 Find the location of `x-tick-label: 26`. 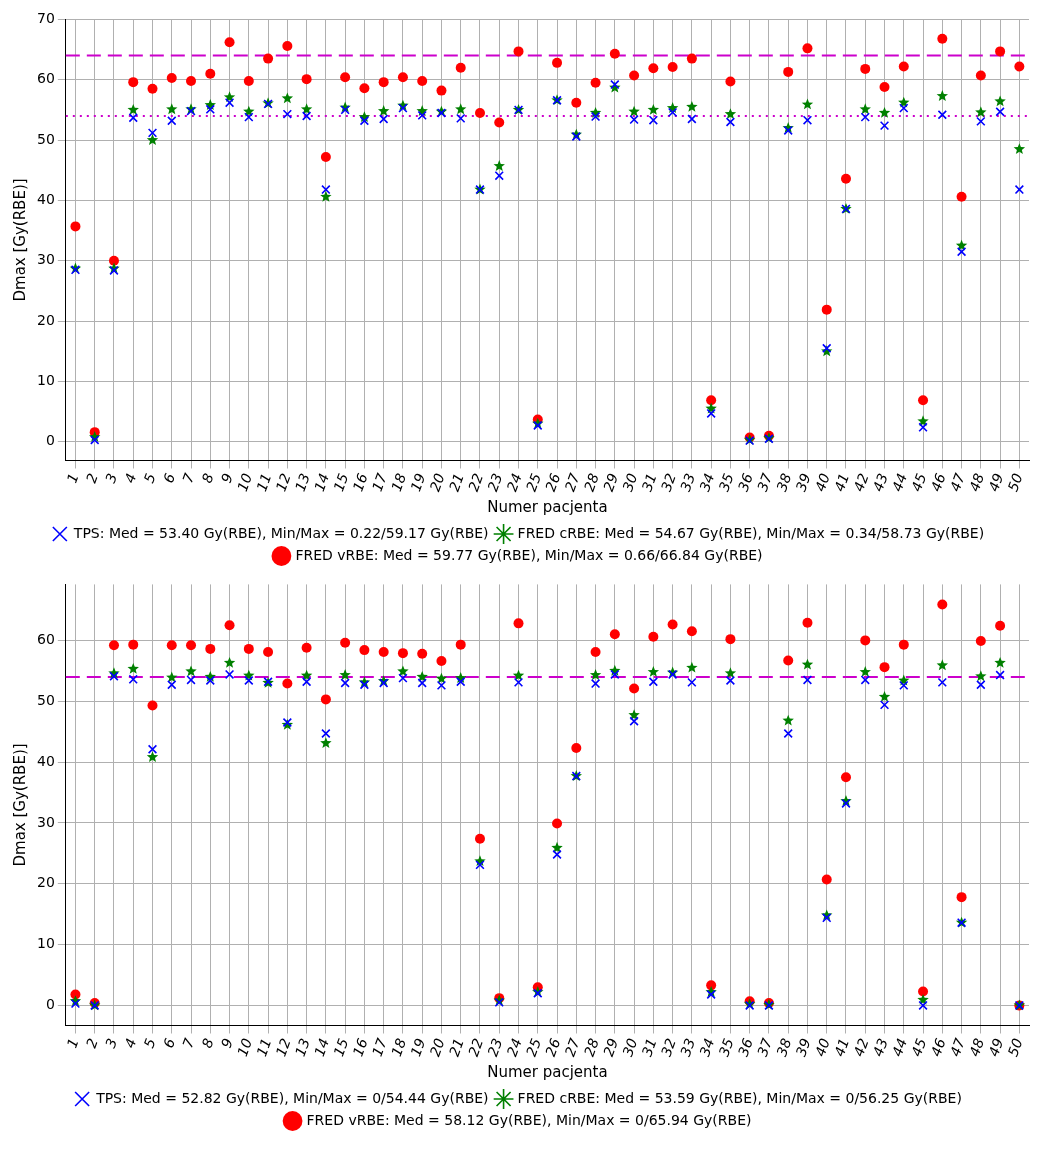

x-tick-label: 26 is located at coordinates (553, 1047).